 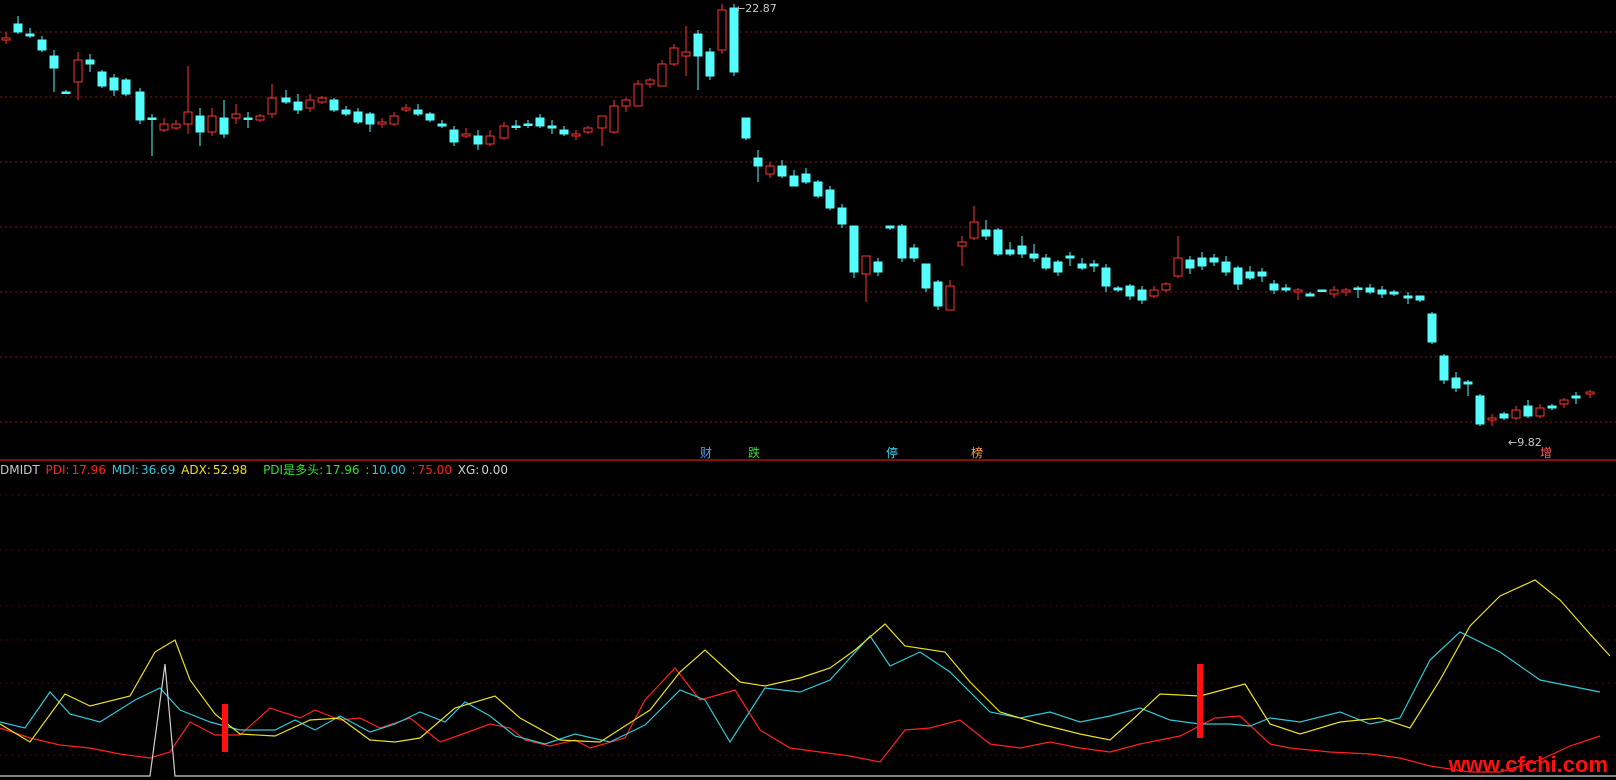 I want to click on pdi-bull-label: PDI是多头:, so click(x=293, y=470).